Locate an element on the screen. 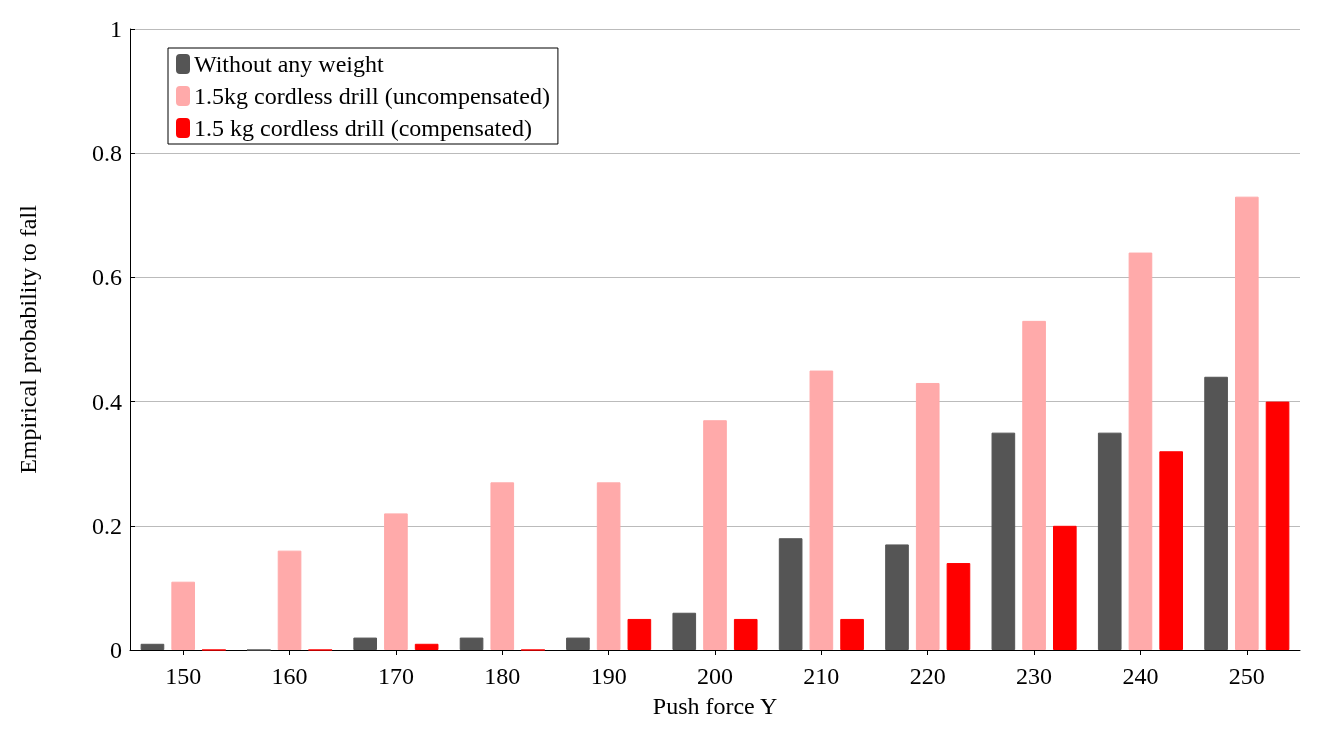  x-tick-label: 190 is located at coordinates (608, 676).